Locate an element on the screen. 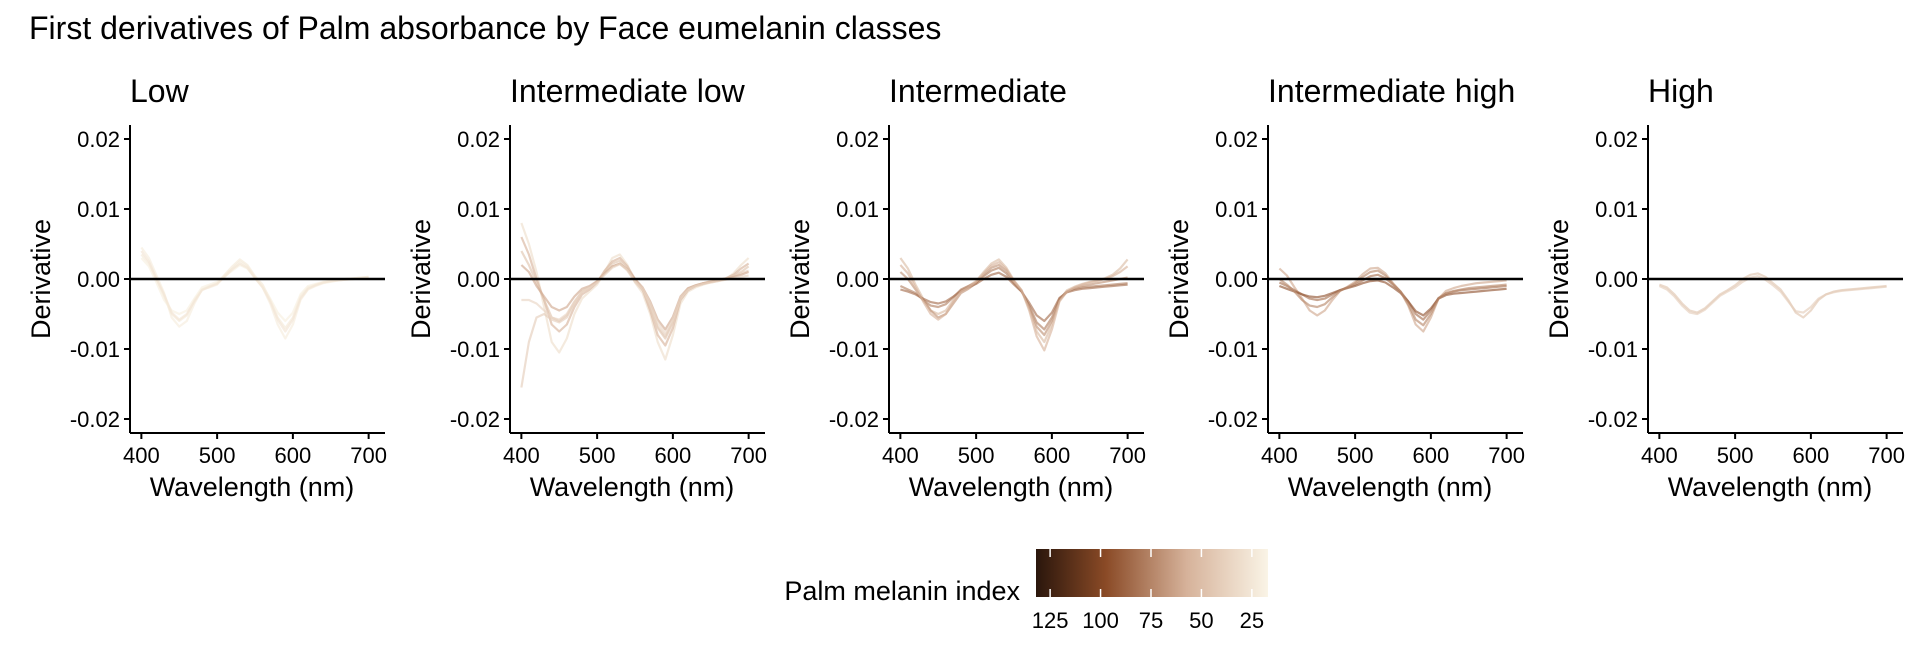 The image size is (1920, 672). panel-title-high: High is located at coordinates (1681, 91).